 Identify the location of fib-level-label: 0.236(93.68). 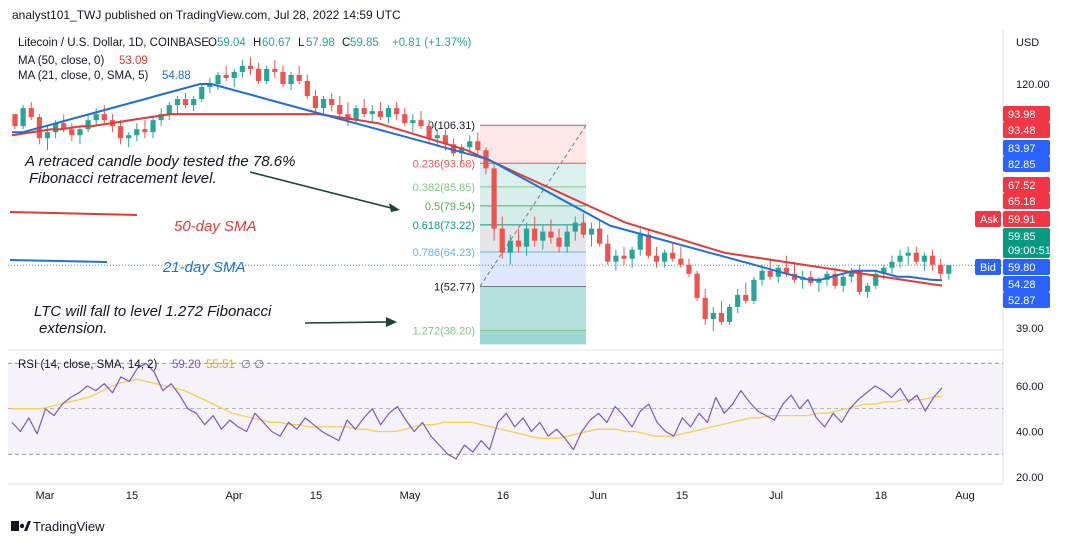
(444, 164).